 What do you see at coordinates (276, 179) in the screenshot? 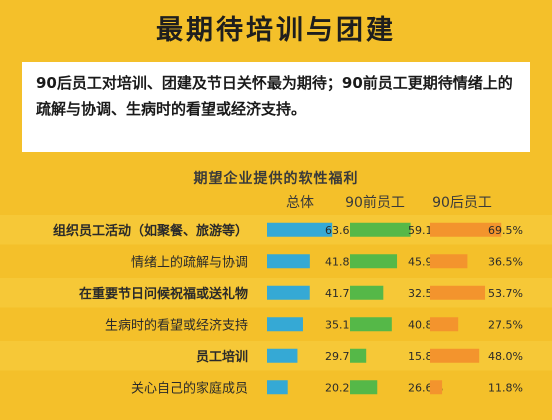
I see `chart-title: 期望企业提供的软性福利` at bounding box center [276, 179].